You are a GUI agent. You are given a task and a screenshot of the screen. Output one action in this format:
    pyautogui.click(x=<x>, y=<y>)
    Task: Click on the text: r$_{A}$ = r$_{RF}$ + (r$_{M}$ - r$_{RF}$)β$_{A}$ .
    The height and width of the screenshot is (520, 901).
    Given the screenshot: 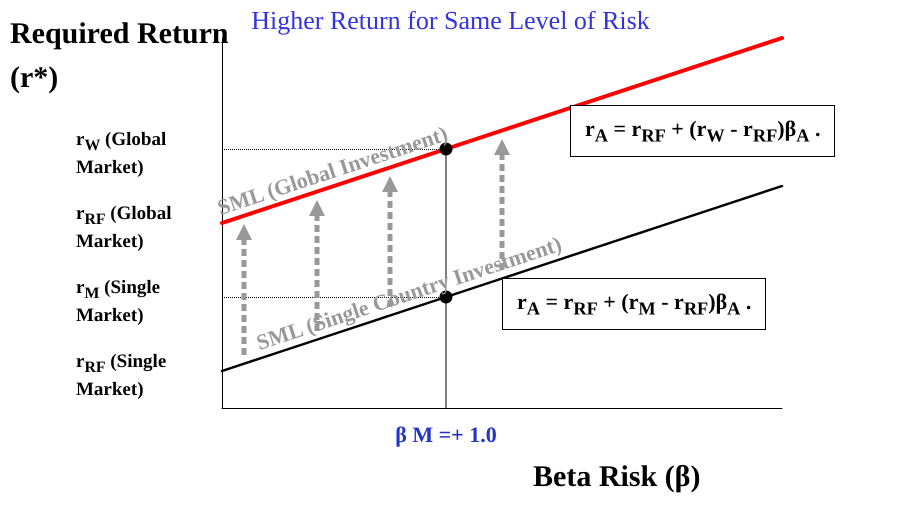 What is the action you would take?
    pyautogui.click(x=634, y=303)
    